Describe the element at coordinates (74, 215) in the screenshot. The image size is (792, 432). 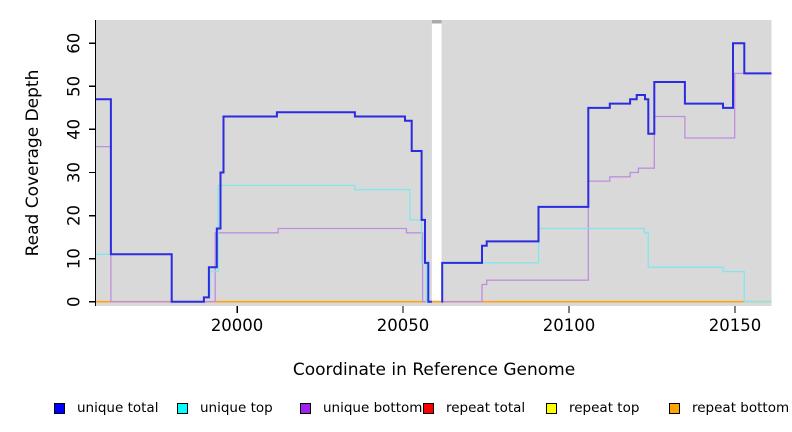
I see `y-tick-label: 20` at that location.